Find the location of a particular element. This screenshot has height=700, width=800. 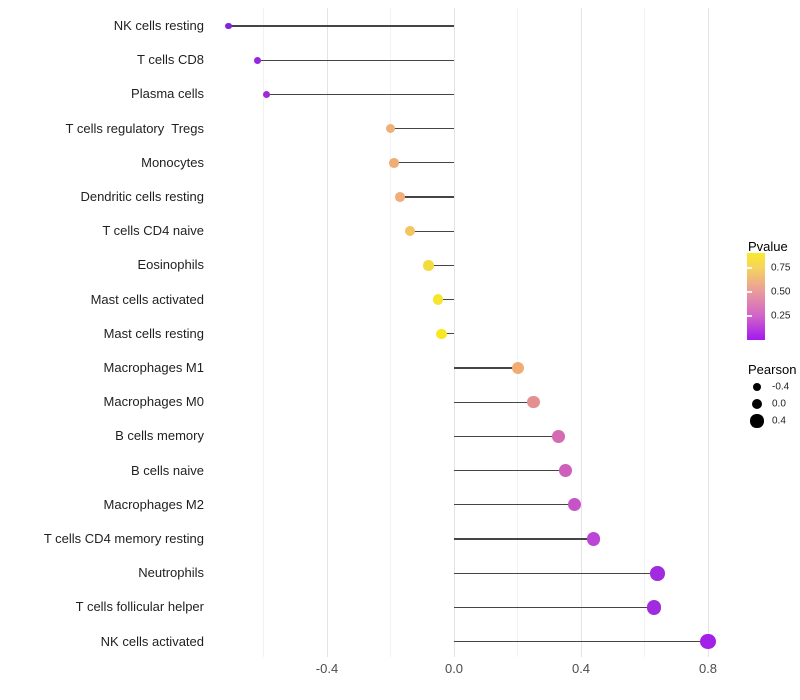

x-tick-label: 0.4 is located at coordinates (581, 668).